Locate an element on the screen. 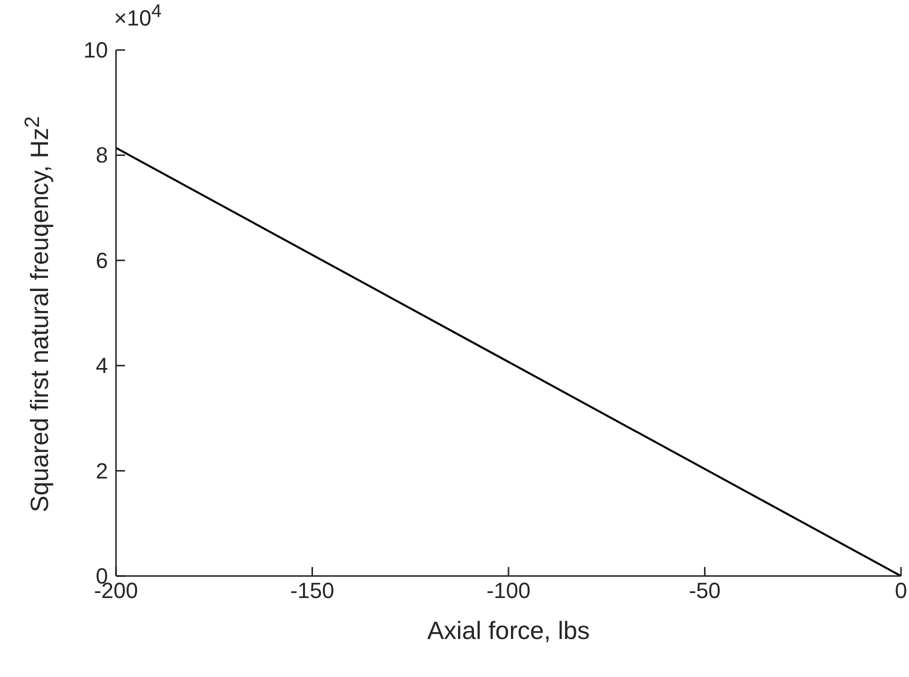 This screenshot has height=677, width=909. x-axis-title: Axial force, lbs is located at coordinates (508, 631).